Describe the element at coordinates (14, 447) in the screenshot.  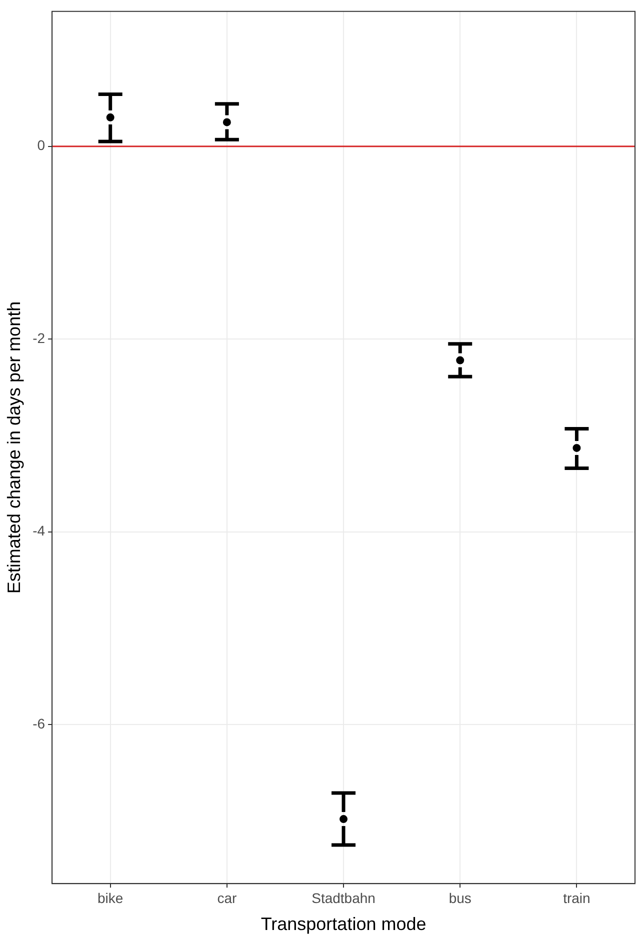
I see `y-axis-title: Estimated change in days per month` at that location.